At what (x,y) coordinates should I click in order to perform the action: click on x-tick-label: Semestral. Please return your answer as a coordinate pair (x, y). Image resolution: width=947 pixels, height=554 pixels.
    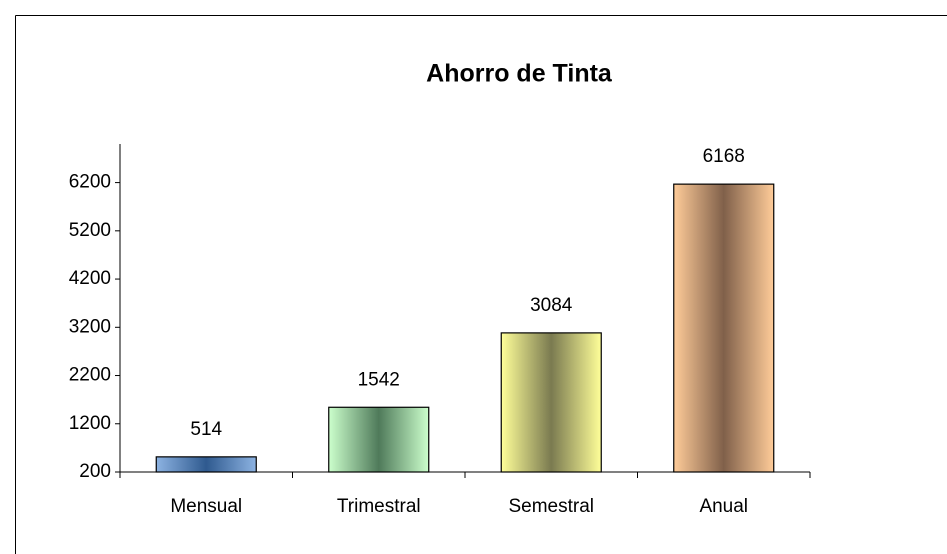
    Looking at the image, I should click on (551, 506).